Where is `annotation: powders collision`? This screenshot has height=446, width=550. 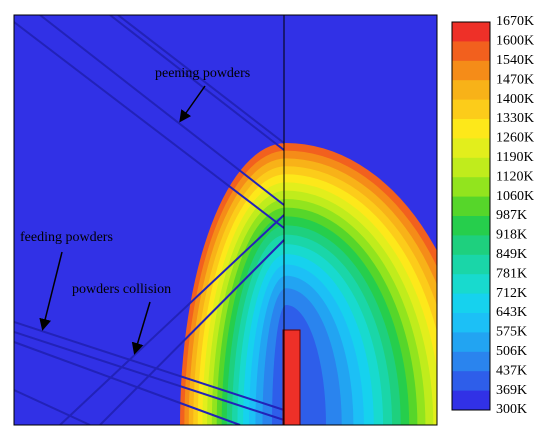
annotation: powders collision is located at coordinates (121, 289).